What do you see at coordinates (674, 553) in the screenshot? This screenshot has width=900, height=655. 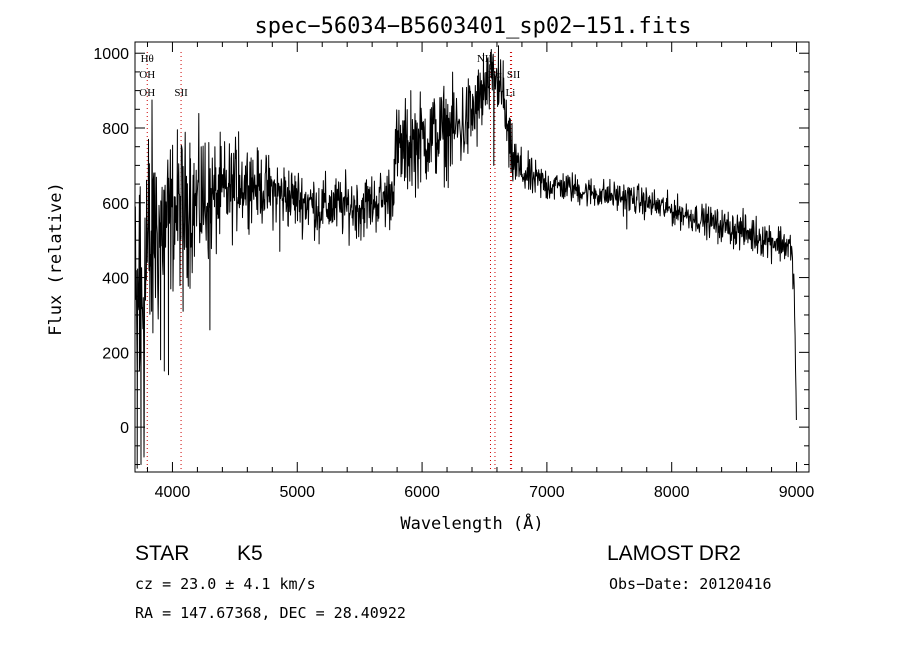 I see `survey-label: LAMOST DR2` at bounding box center [674, 553].